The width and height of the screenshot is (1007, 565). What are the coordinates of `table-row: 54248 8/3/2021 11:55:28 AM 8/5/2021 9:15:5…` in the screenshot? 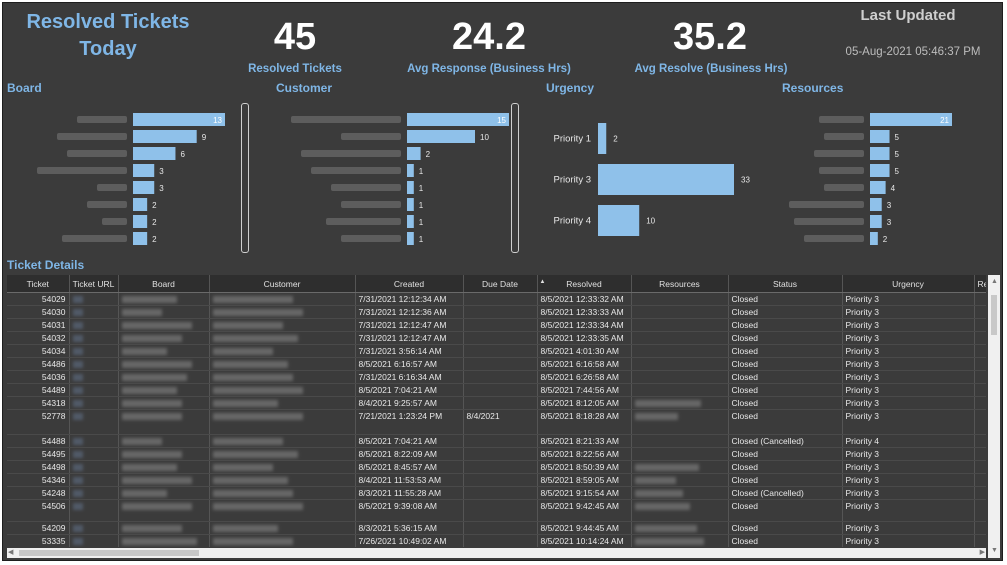 It's located at (496, 493).